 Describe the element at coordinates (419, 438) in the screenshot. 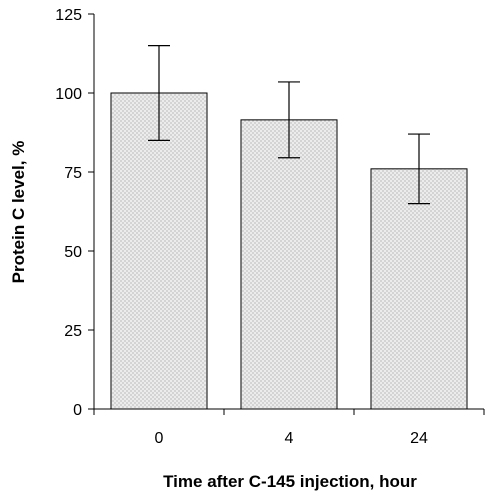

I see `x-tick-label: 24` at that location.